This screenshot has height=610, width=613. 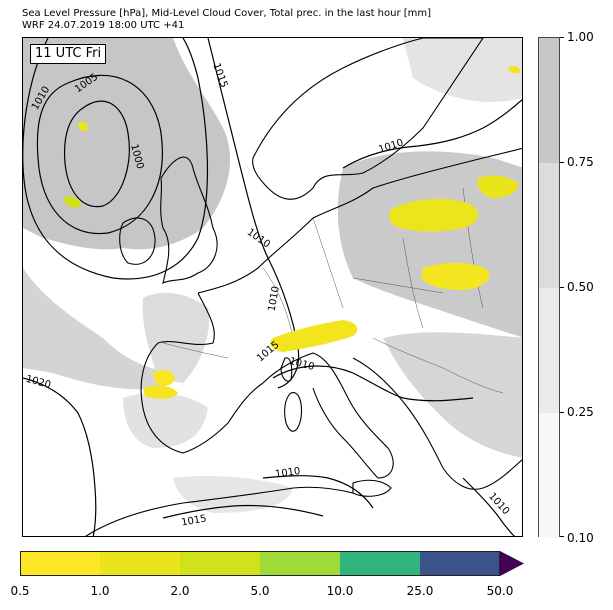 I want to click on isobar-1015-north, so click(x=253, y=213).